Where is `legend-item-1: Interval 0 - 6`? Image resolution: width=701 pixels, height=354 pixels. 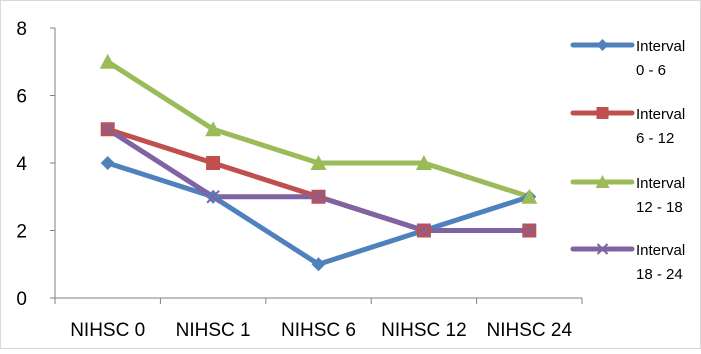 legend-item-1: Interval 0 - 6 is located at coordinates (627, 58).